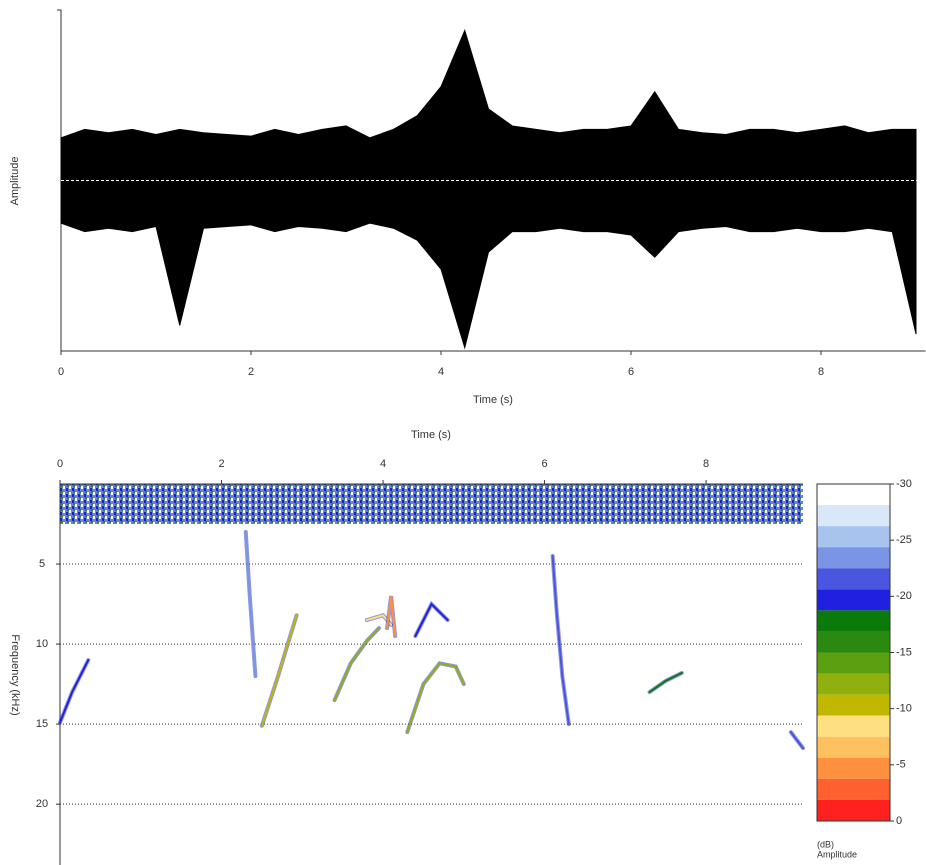 The image size is (926, 865). Describe the element at coordinates (904, 596) in the screenshot. I see `colorbar-tick-label: -20` at that location.